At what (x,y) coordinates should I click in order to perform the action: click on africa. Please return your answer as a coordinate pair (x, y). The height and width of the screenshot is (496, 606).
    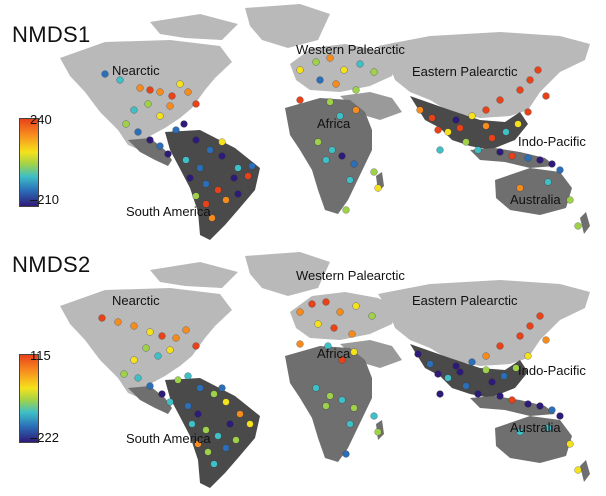
    Looking at the image, I should click on (328, 156).